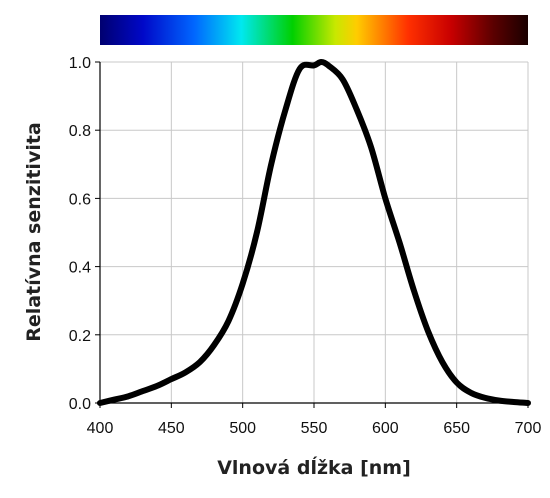 The width and height of the screenshot is (550, 498). Describe the element at coordinates (528, 428) in the screenshot. I see `x-tick-label: 700` at that location.